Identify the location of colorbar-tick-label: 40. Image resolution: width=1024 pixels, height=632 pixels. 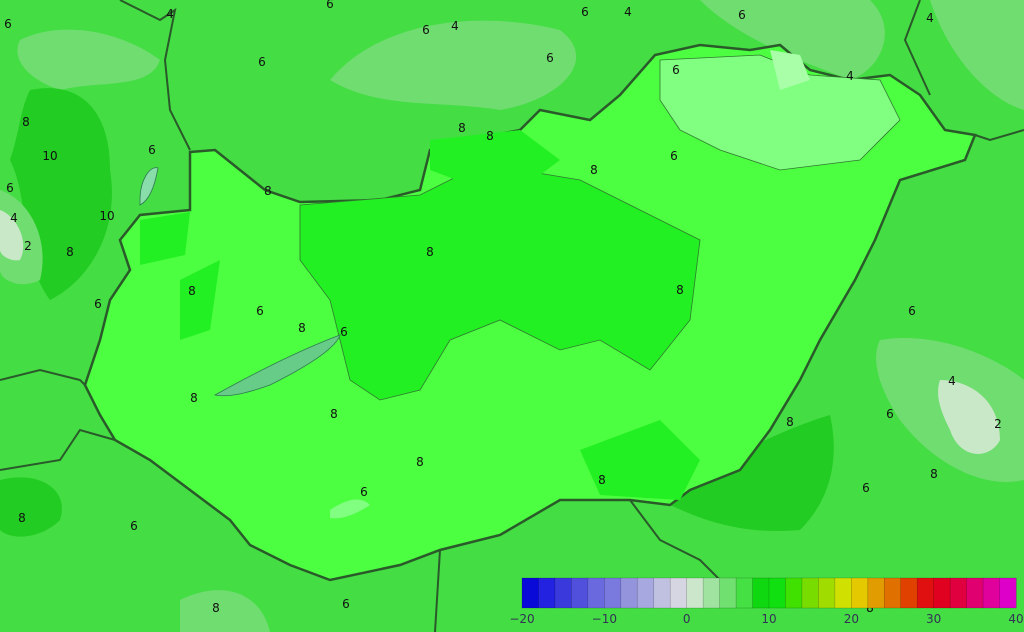
(1015, 619).